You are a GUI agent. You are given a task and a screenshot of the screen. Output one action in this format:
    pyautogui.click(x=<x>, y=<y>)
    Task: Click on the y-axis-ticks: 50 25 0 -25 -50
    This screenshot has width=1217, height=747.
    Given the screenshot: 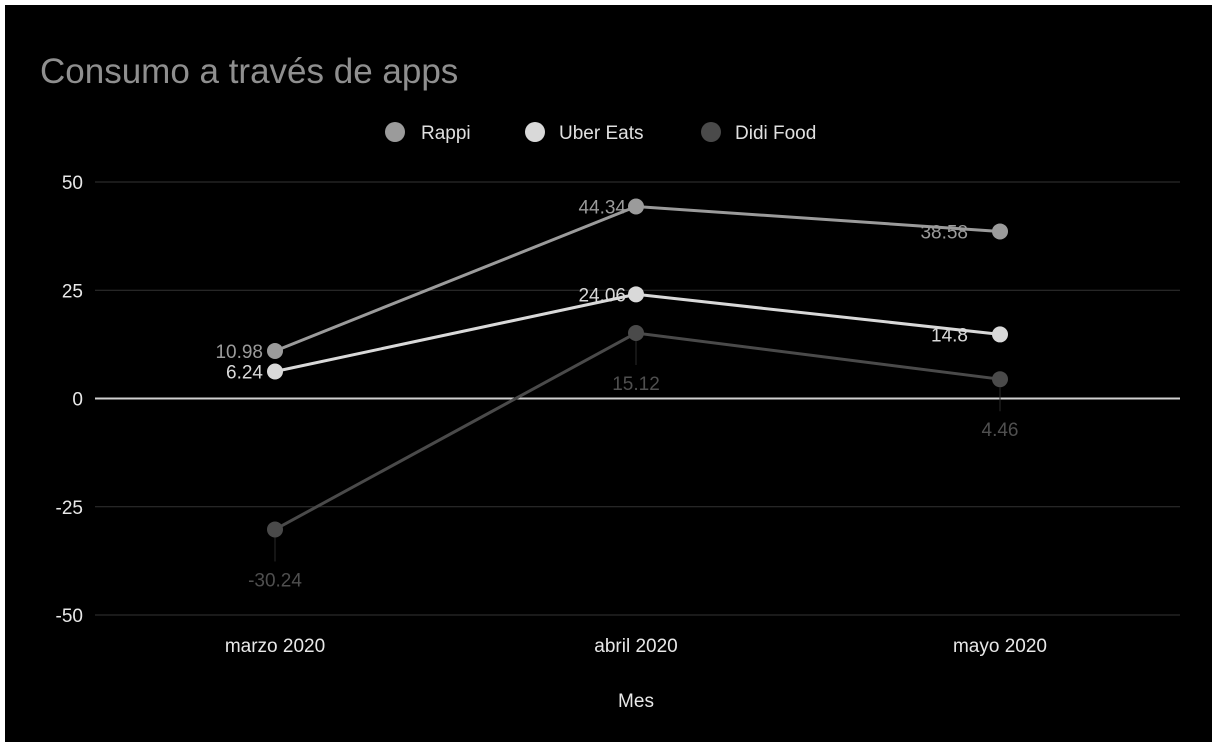 What is the action you would take?
    pyautogui.click(x=69, y=400)
    